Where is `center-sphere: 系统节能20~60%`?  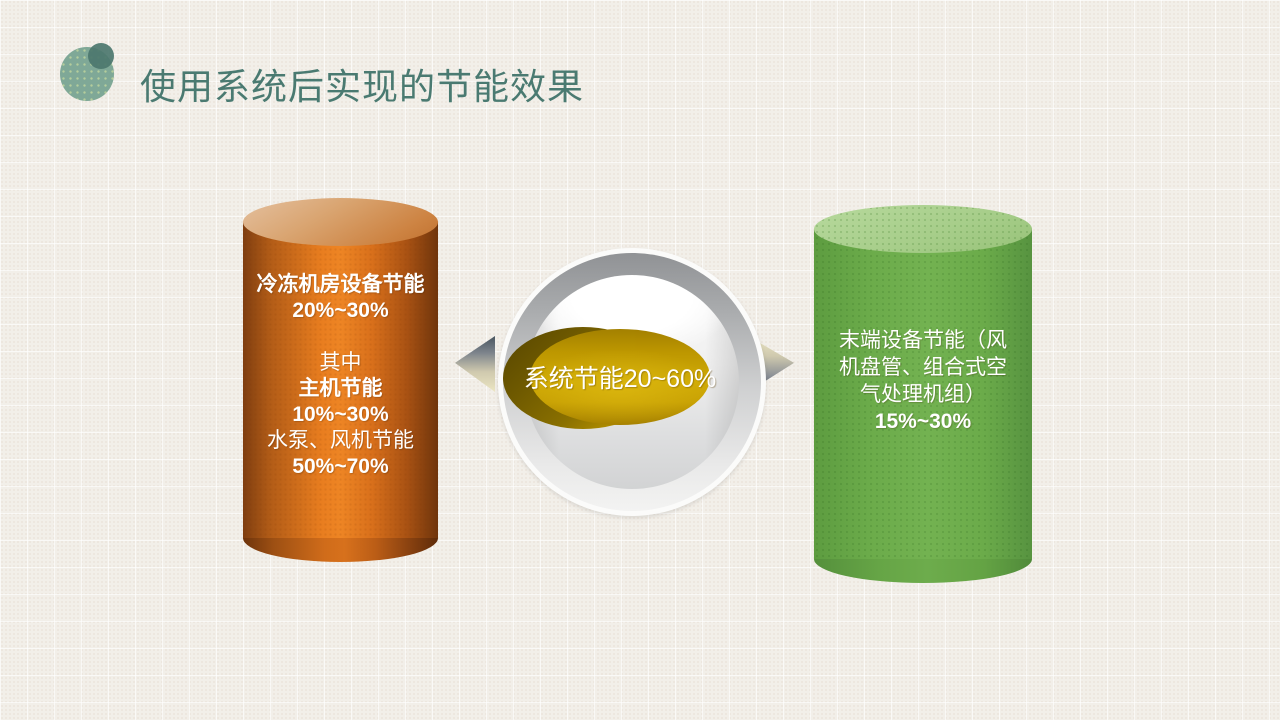
center-sphere: 系统节能20~60% is located at coordinates (632, 382).